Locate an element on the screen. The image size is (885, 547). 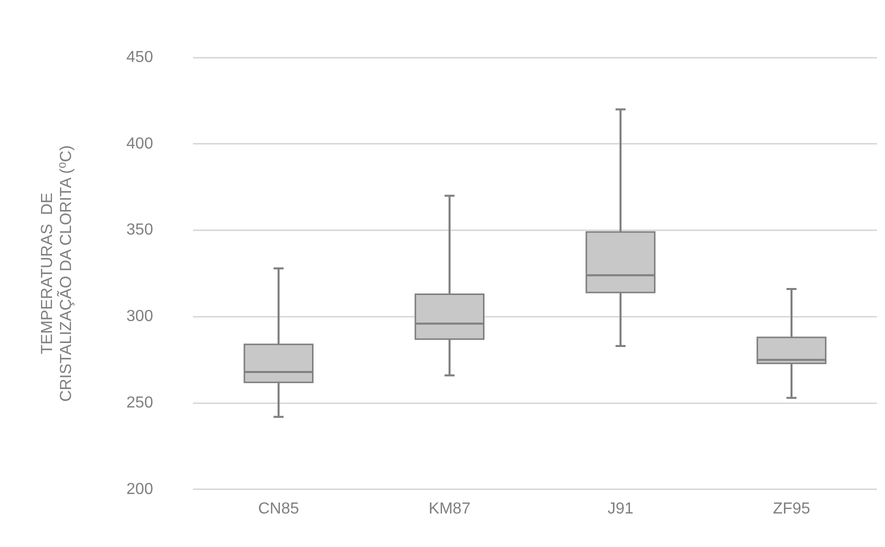
x-tick-label: KM87 is located at coordinates (449, 509).